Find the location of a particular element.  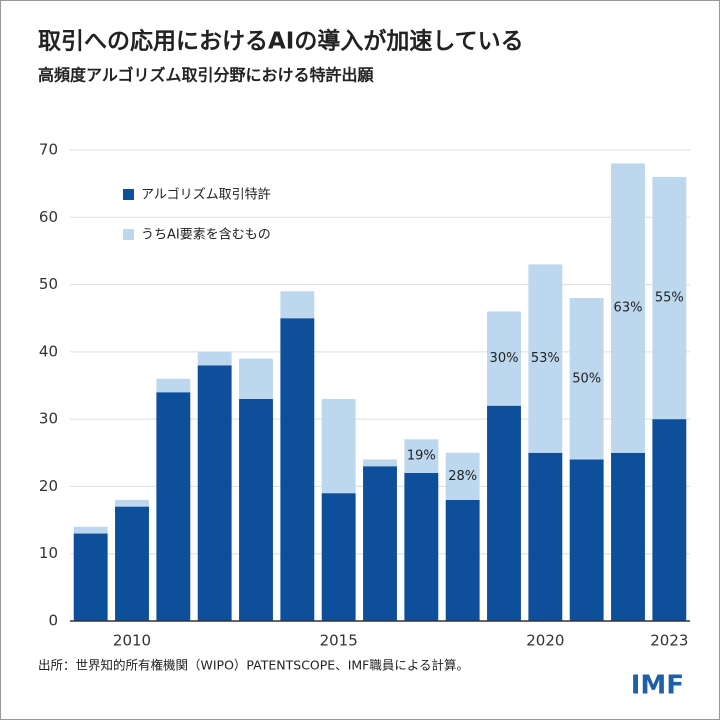

x-tick-label: 2020 is located at coordinates (545, 641).